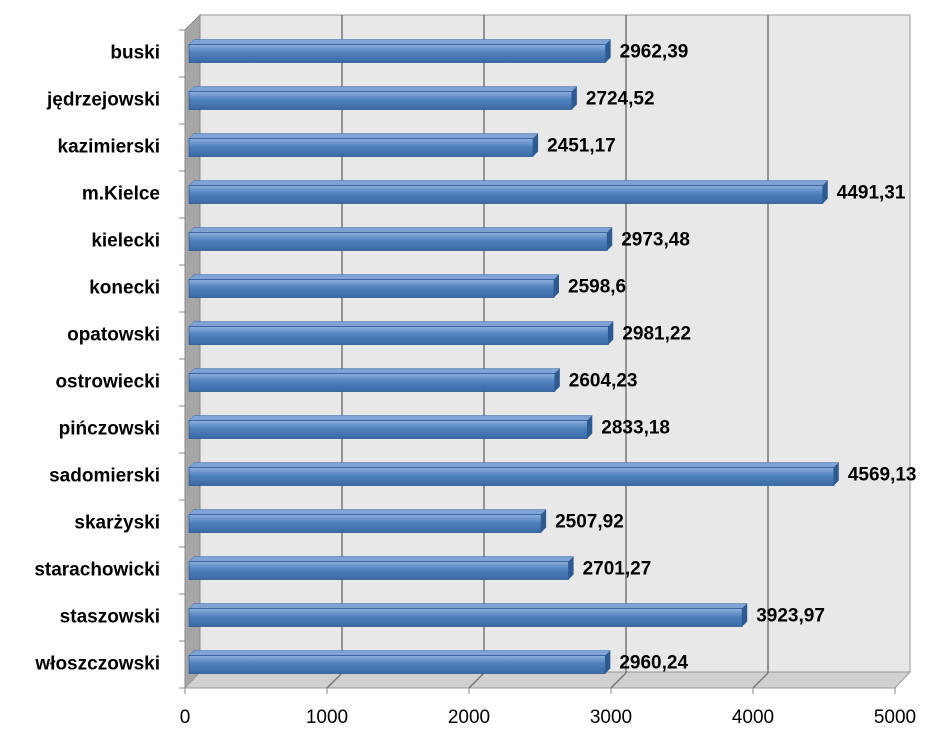 The width and height of the screenshot is (940, 733). Describe the element at coordinates (104, 476) in the screenshot. I see `y-tick-label: sadomierski` at that location.